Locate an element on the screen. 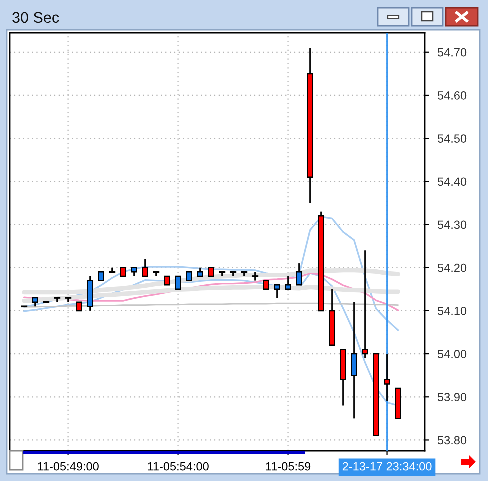 The height and width of the screenshot is (481, 488). y-tick-label: 54.30 is located at coordinates (452, 225).